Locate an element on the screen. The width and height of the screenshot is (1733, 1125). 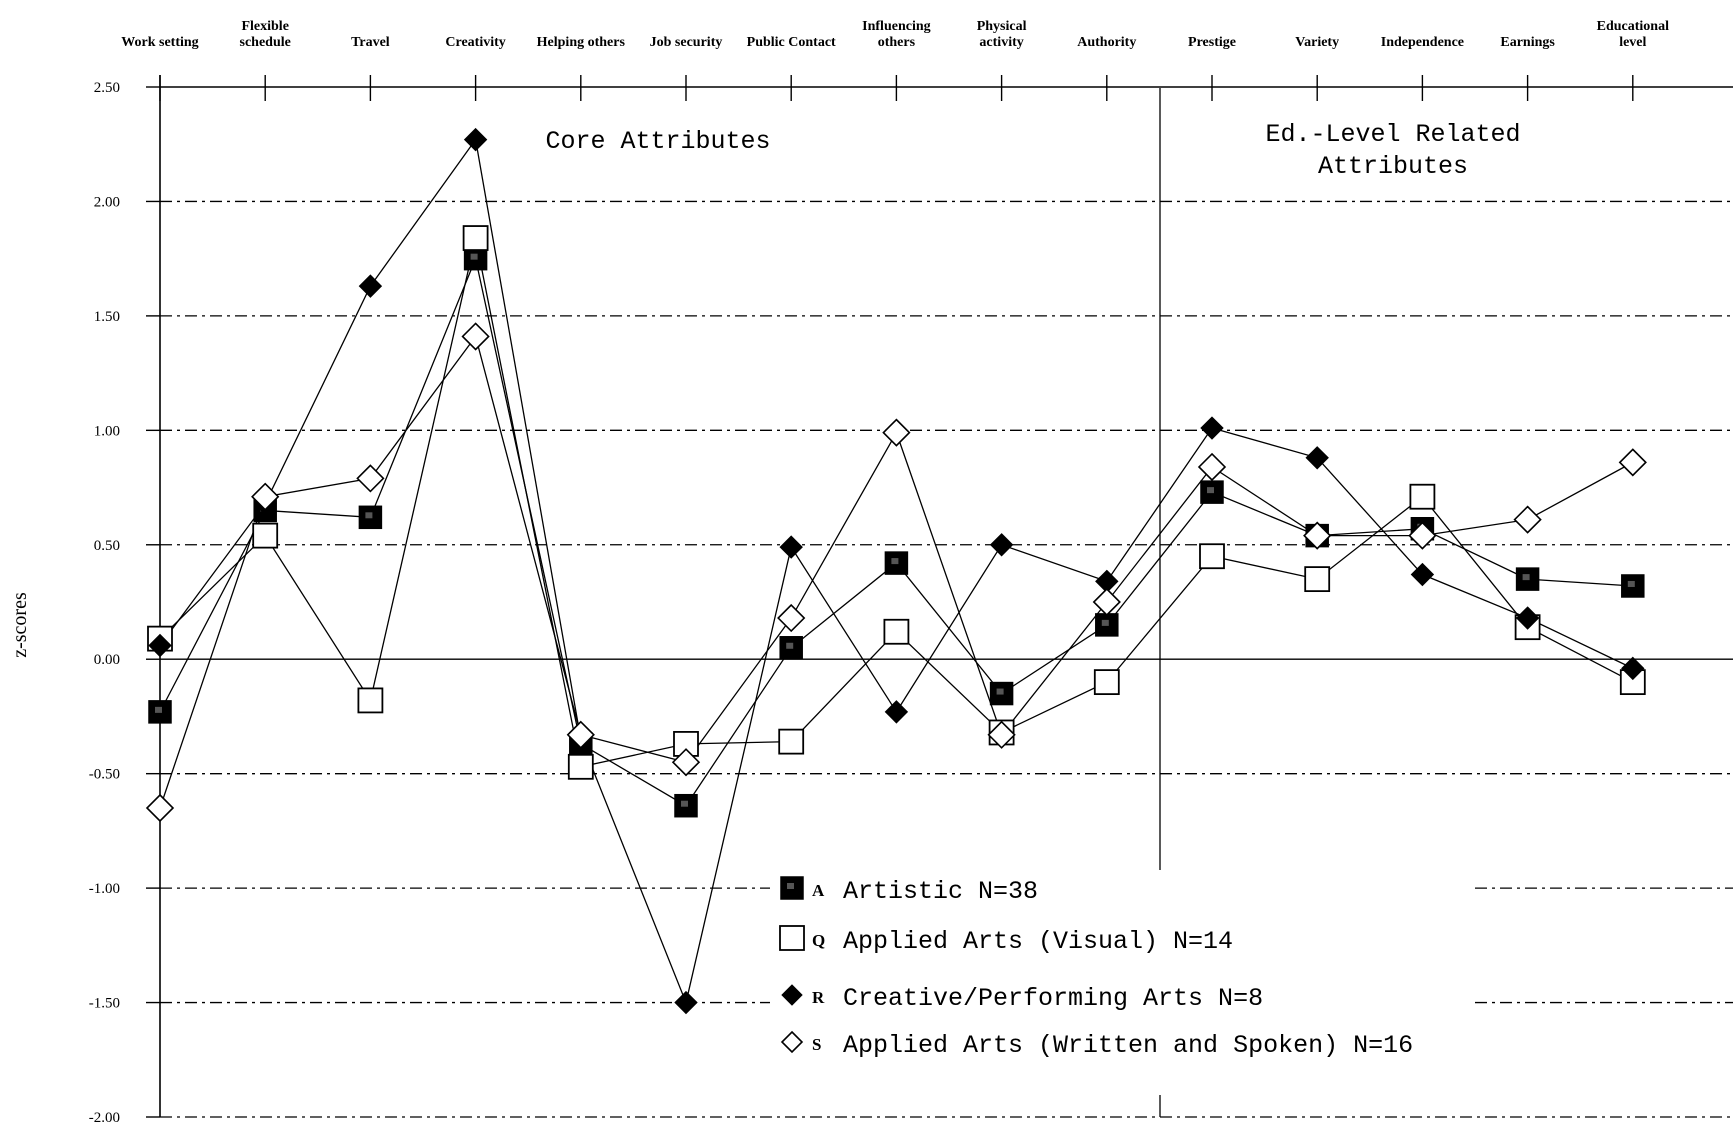
y-tick-label: 0.50 is located at coordinates (107, 546).